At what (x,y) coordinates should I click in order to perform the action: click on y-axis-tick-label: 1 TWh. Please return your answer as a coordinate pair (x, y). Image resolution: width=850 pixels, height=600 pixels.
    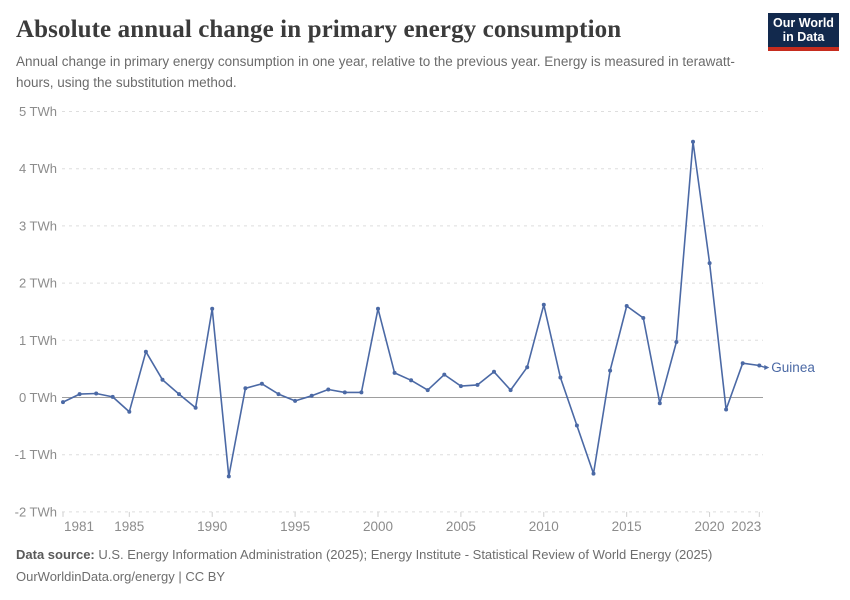
    Looking at the image, I should click on (38, 340).